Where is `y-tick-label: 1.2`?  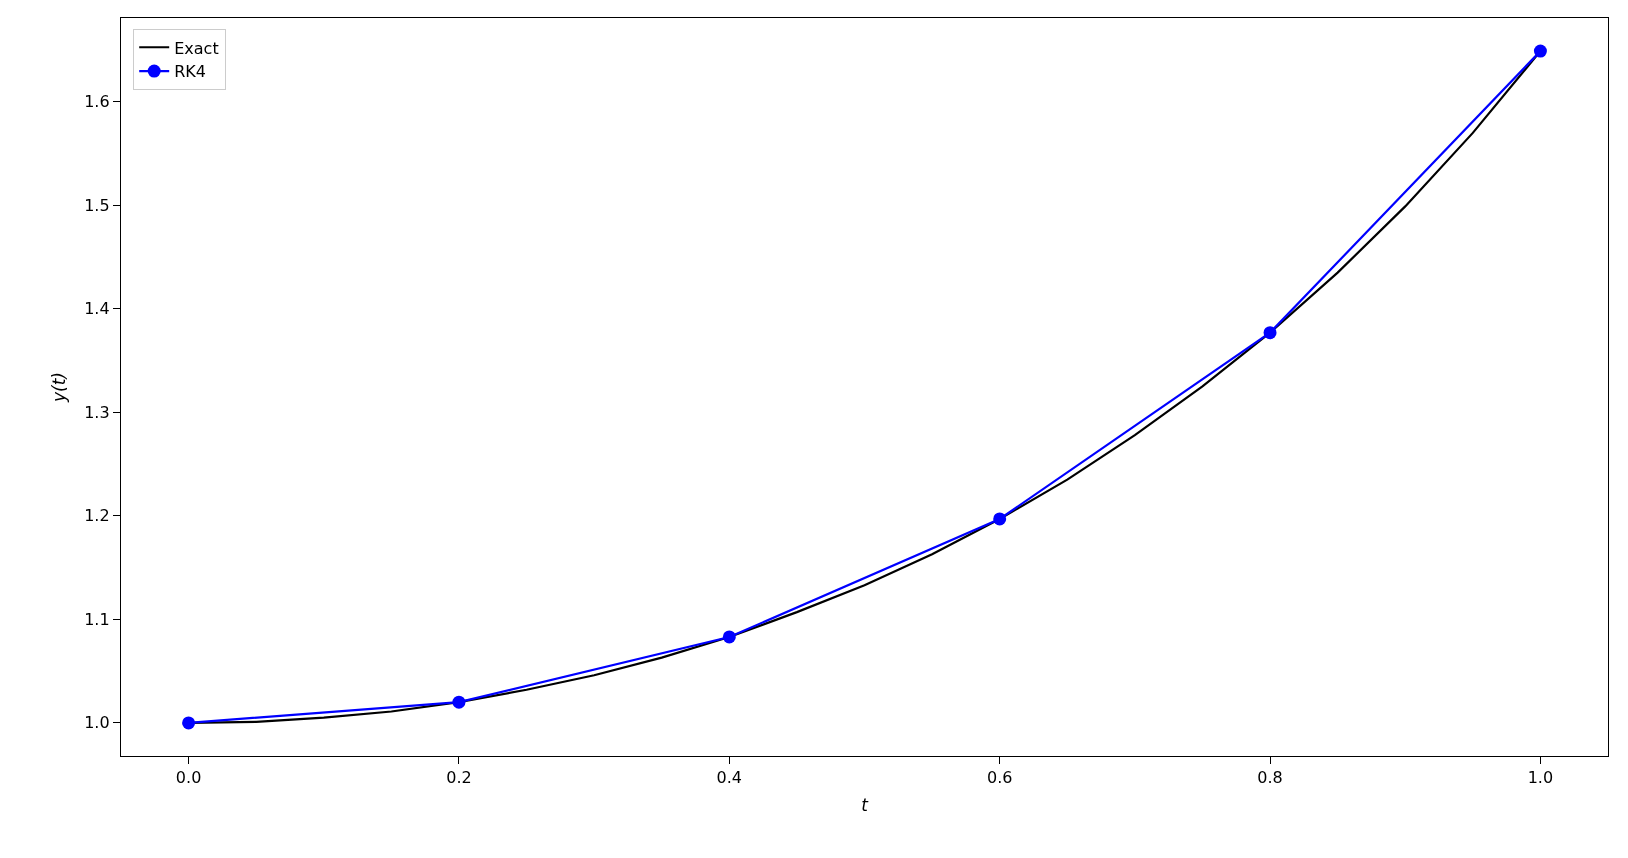 y-tick-label: 1.2 is located at coordinates (97, 516).